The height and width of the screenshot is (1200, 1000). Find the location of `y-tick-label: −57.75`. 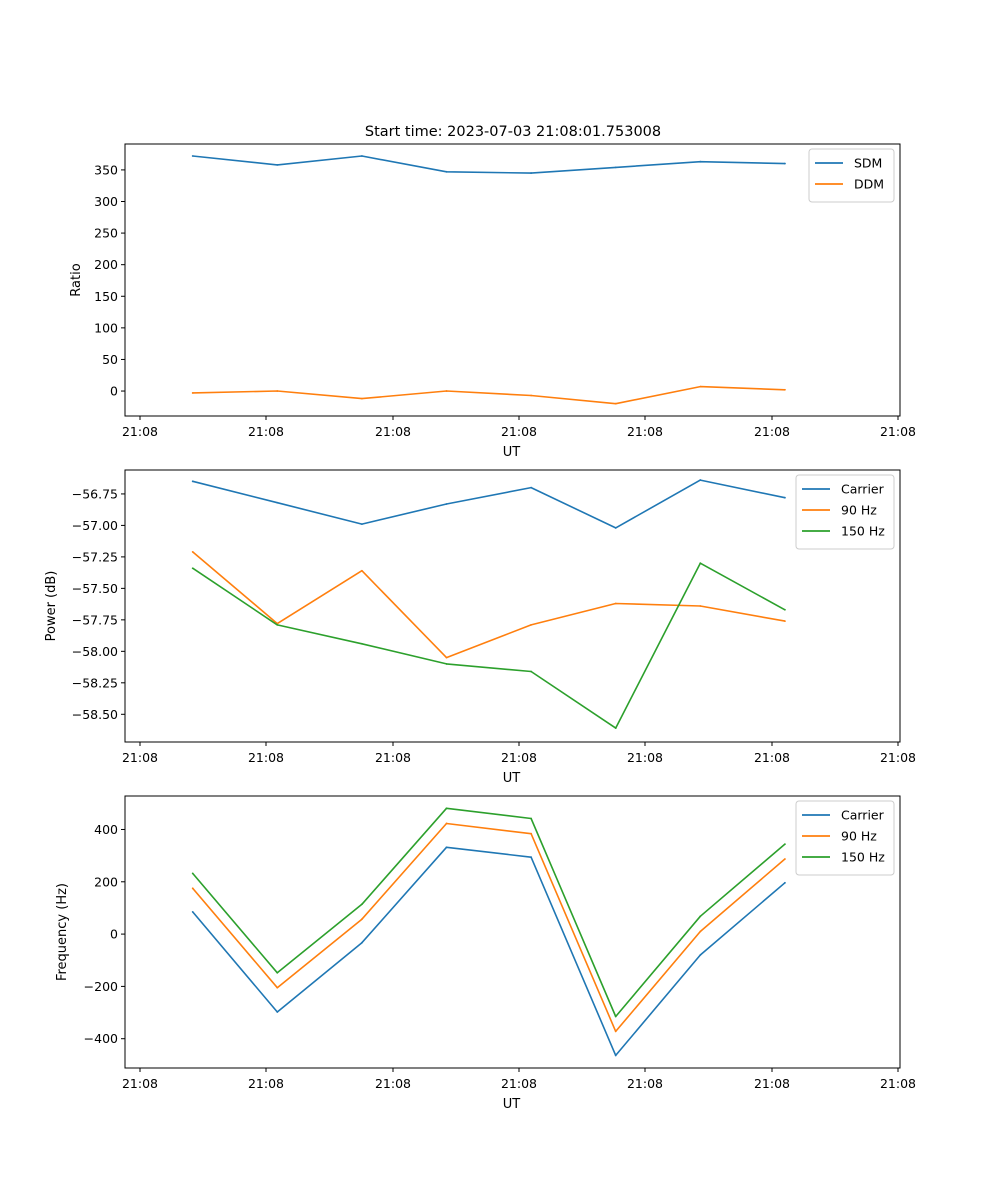

y-tick-label: −57.75 is located at coordinates (95, 619).